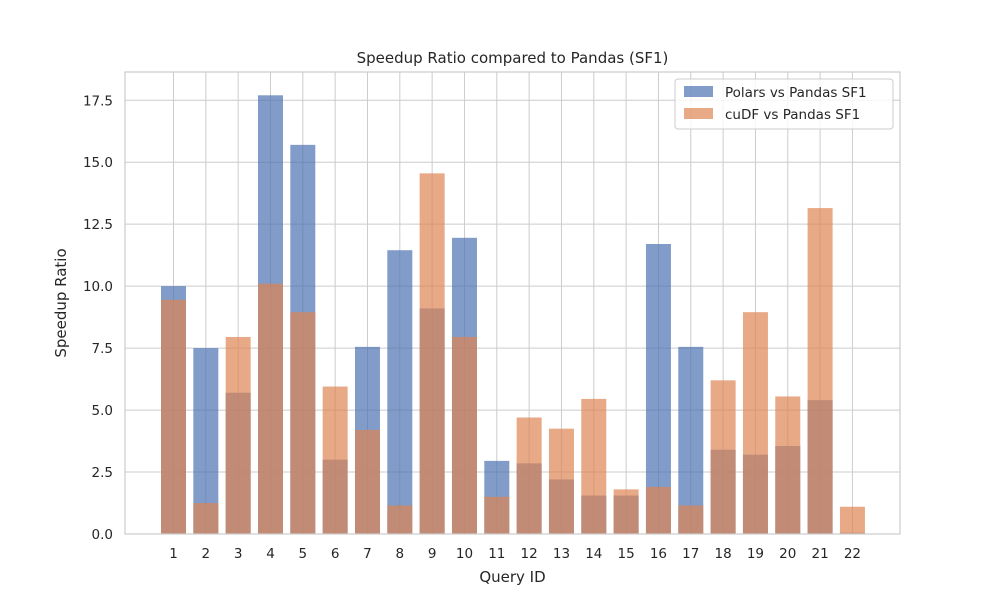 Image resolution: width=1000 pixels, height=600 pixels. Describe the element at coordinates (496, 554) in the screenshot. I see `x-tick-label: 11` at that location.